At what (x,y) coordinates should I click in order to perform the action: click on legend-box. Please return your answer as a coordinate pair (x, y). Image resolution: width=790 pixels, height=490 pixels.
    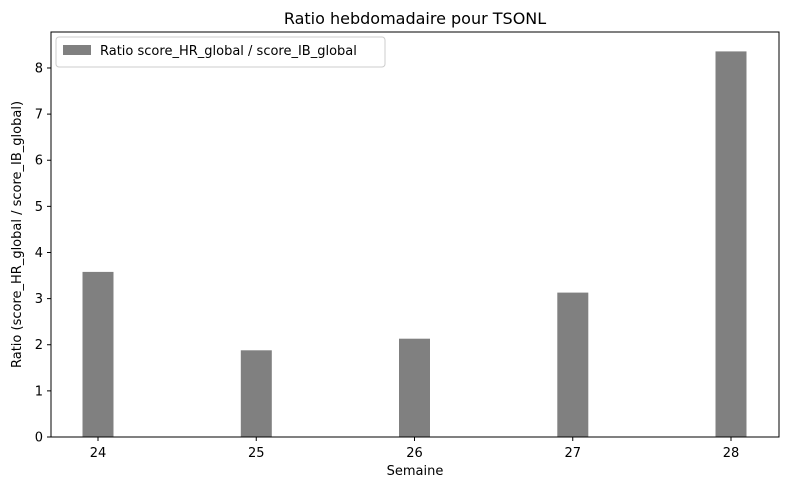
    Looking at the image, I should click on (220, 52).